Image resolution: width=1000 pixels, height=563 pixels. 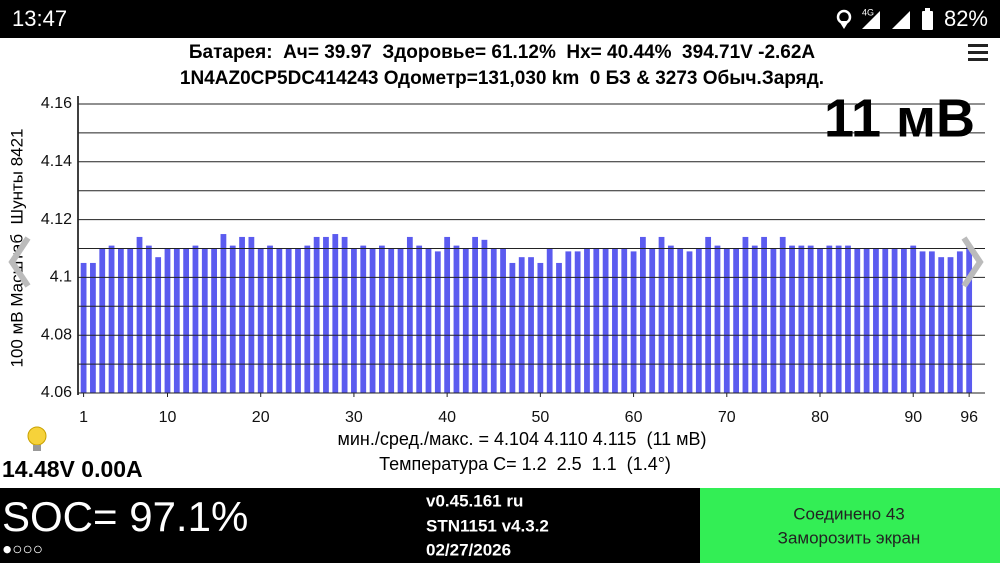 I want to click on x-tick-label: 60, so click(x=634, y=417).